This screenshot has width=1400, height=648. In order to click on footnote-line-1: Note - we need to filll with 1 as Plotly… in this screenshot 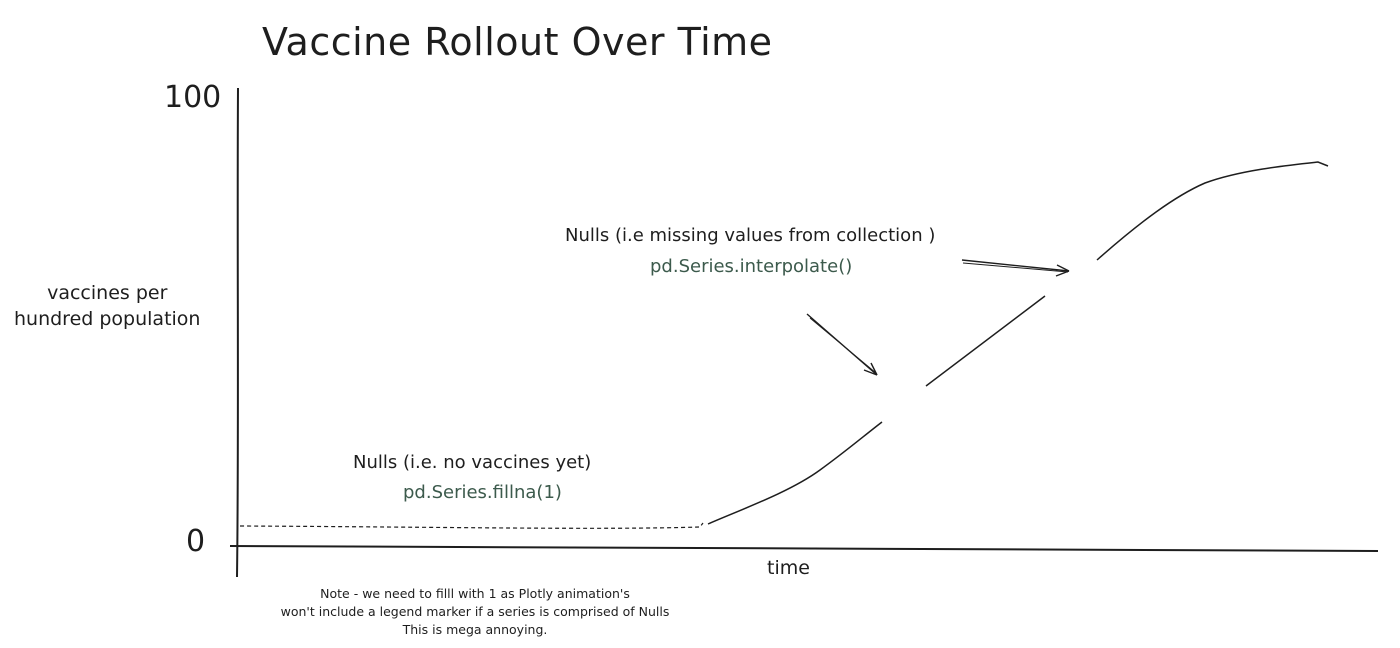, I will do `click(475, 594)`.